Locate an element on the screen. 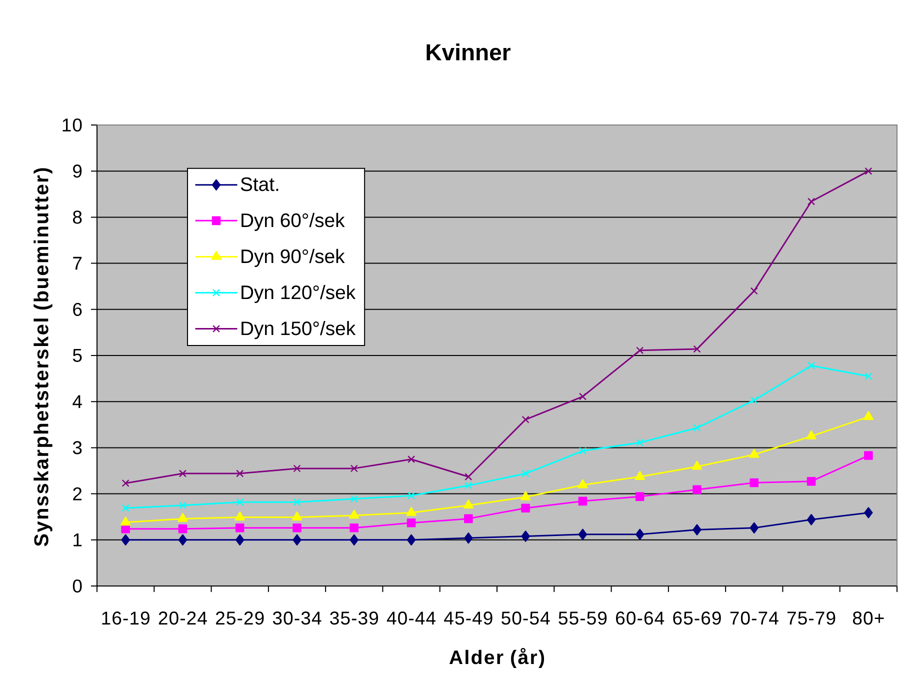 Image resolution: width=917 pixels, height=688 pixels. y-tick-label: 7 is located at coordinates (77, 263).